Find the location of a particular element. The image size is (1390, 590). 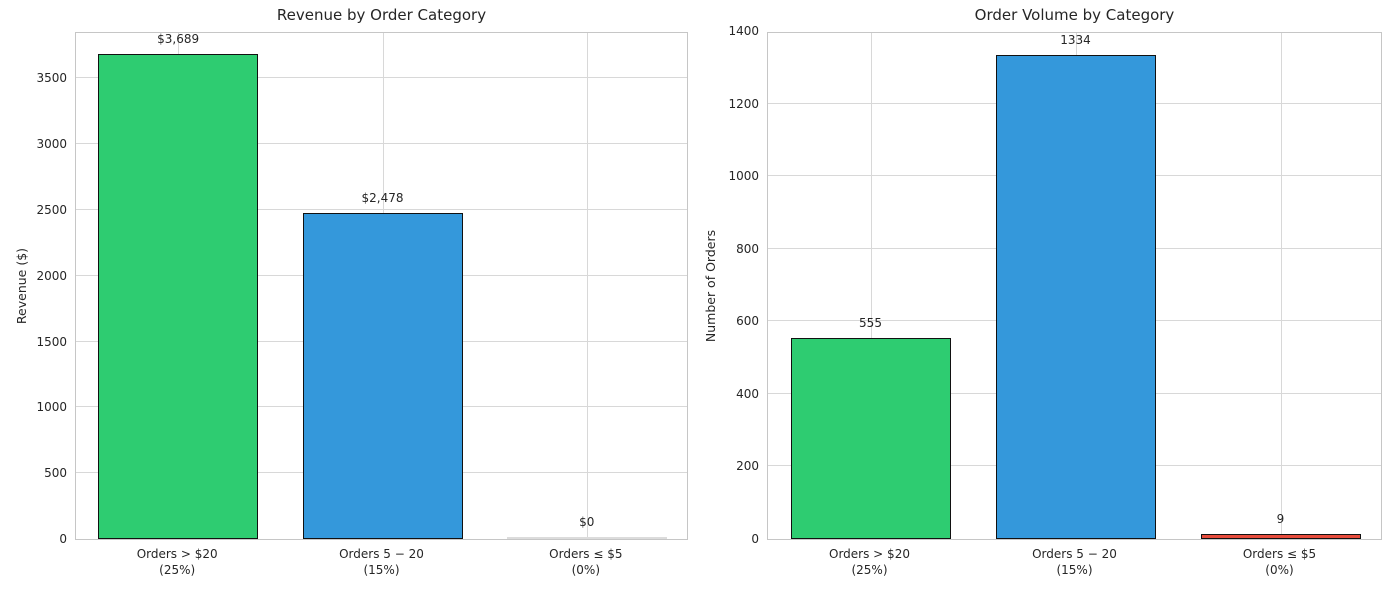

y-tick-label: 2500 is located at coordinates (51, 209).